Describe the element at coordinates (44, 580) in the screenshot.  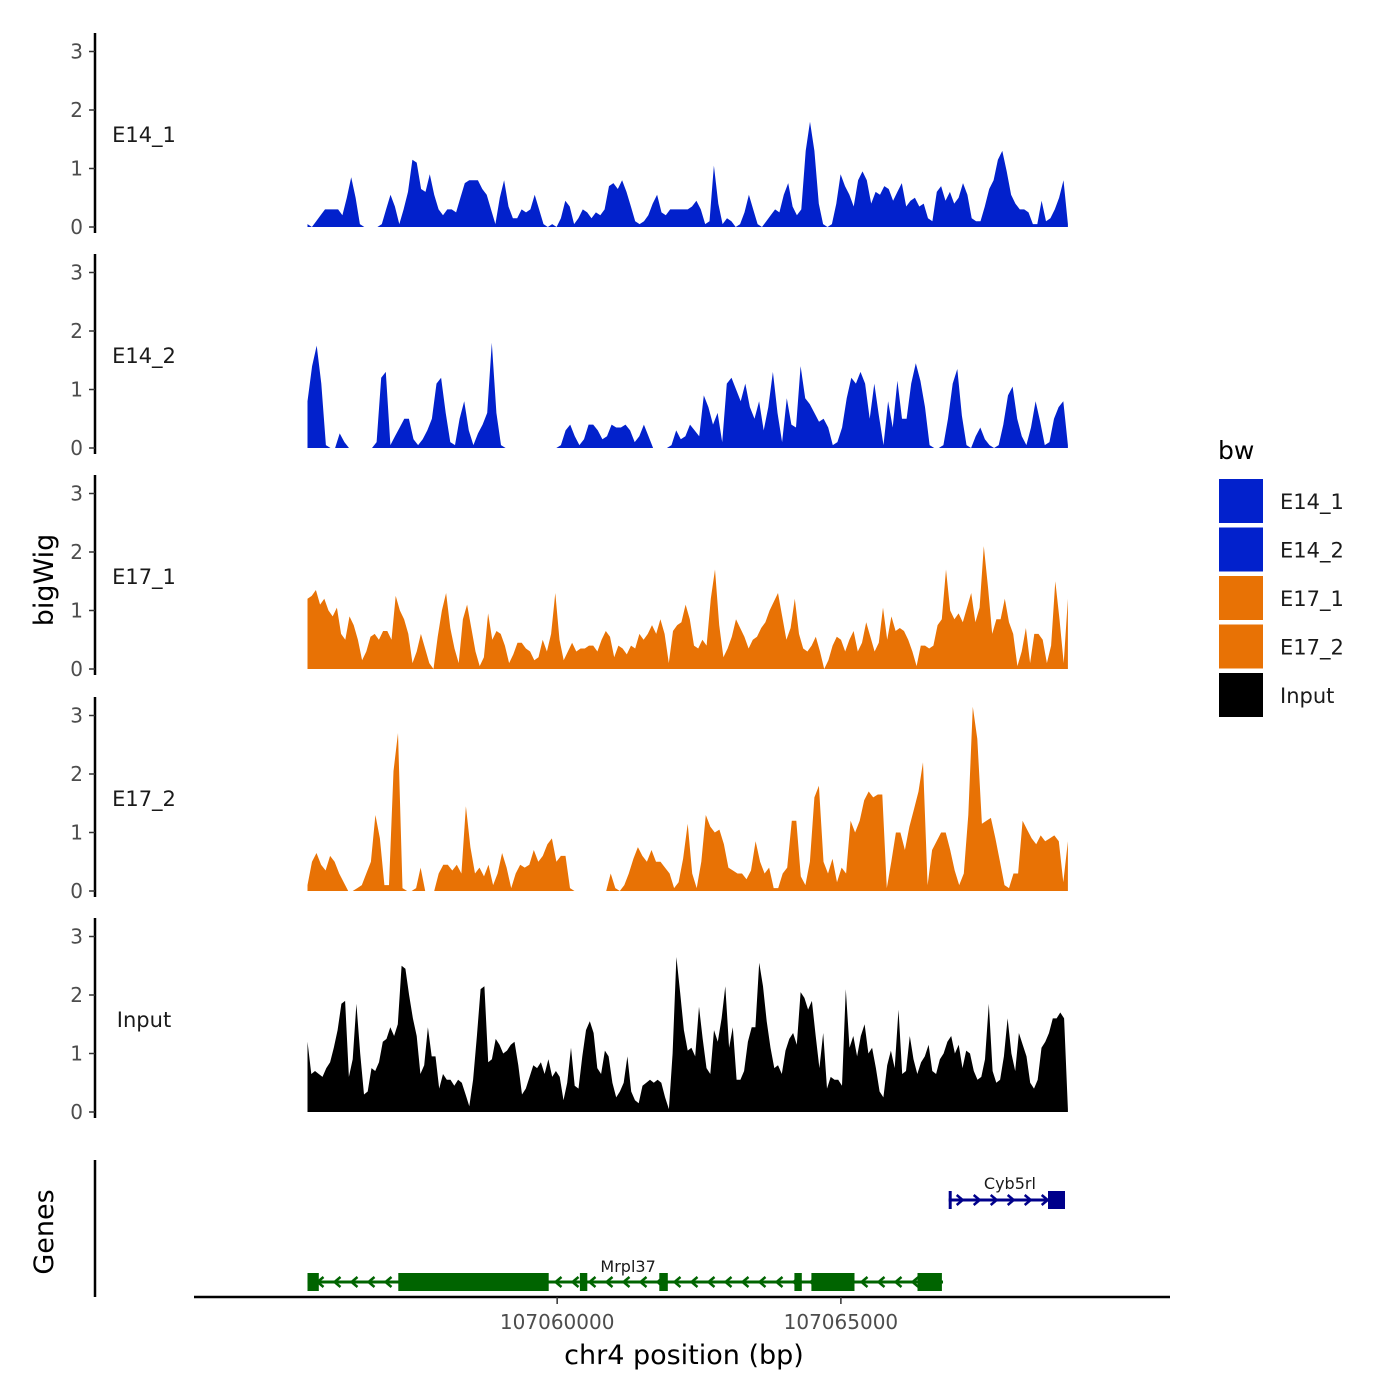
I see `y-axis-title: bigWig` at that location.